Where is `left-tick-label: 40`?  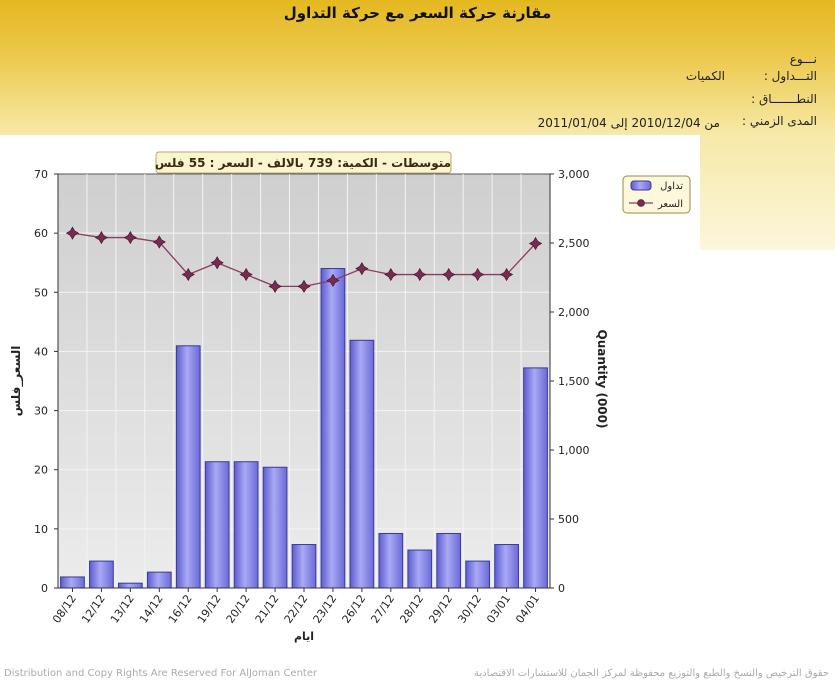
left-tick-label: 40 is located at coordinates (41, 351).